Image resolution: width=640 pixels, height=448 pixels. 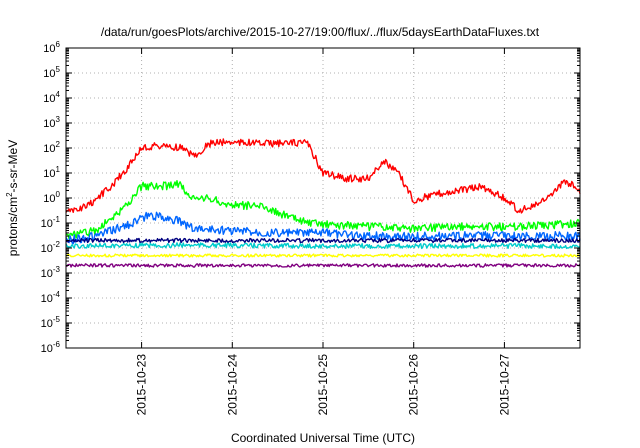 I want to click on y-tick-label: 10², so click(x=51, y=147).